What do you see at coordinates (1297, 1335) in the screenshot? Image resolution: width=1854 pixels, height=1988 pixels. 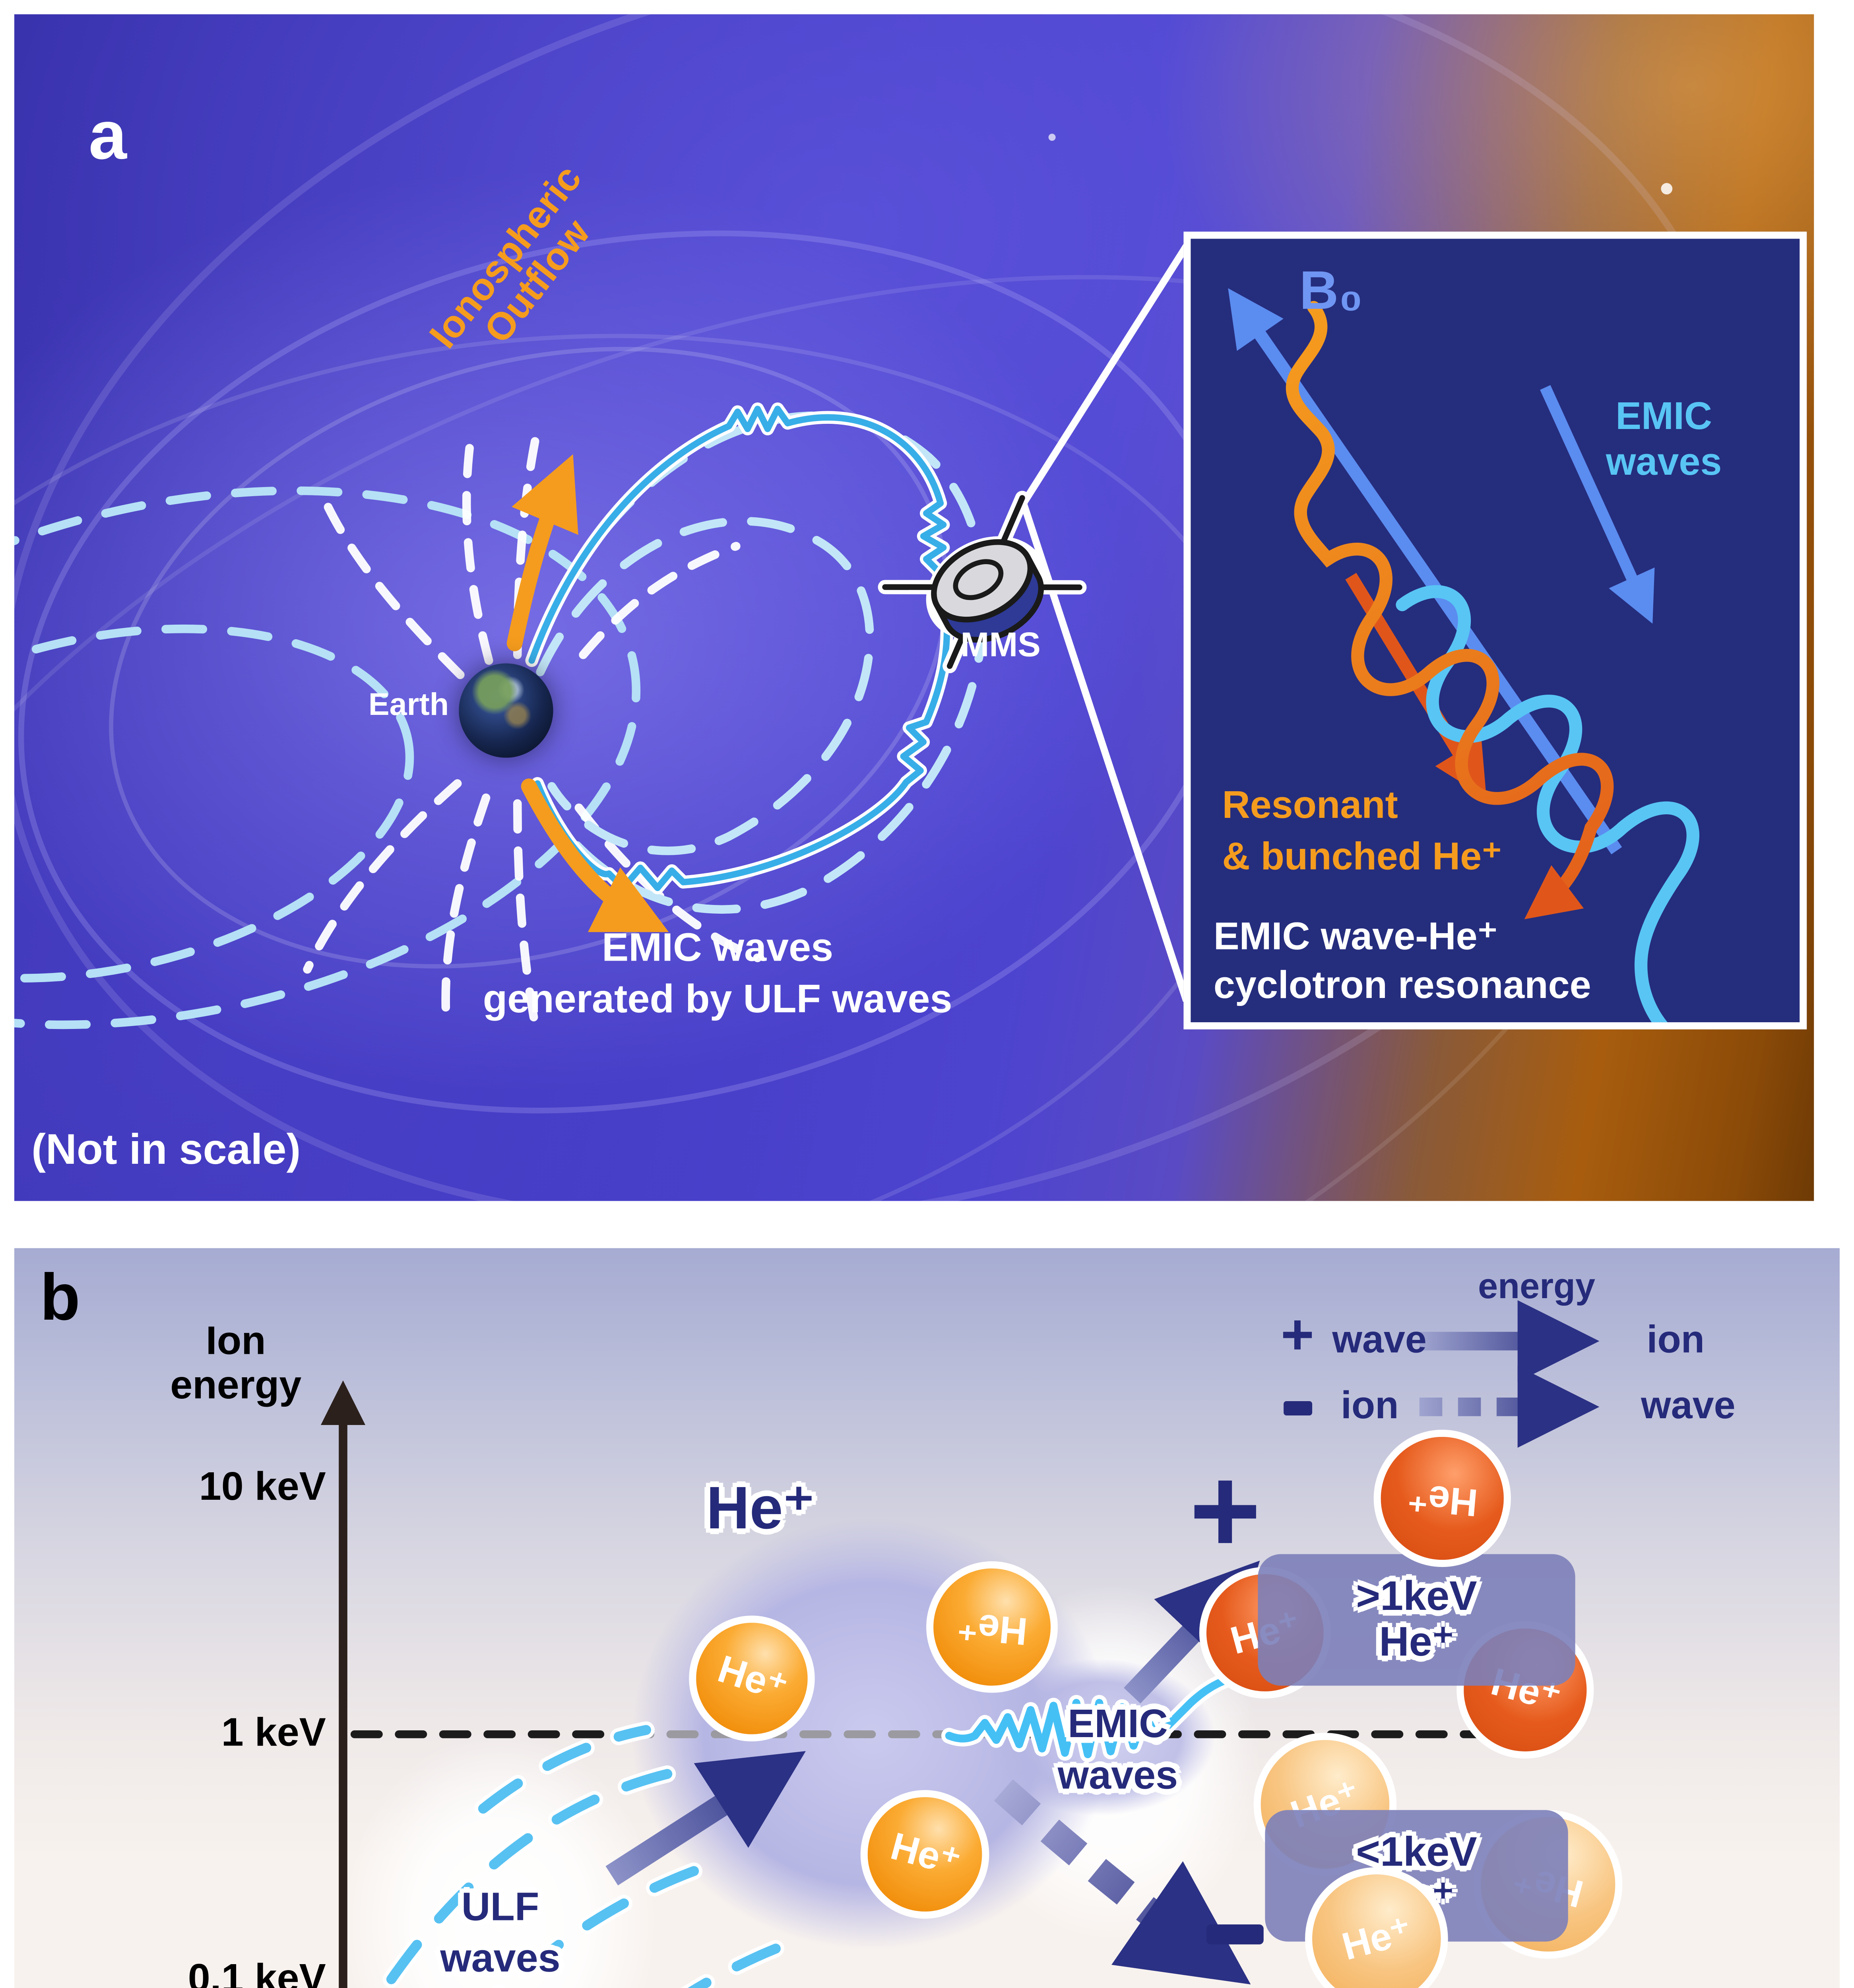 I see `legend-plus-sign: +` at bounding box center [1297, 1335].